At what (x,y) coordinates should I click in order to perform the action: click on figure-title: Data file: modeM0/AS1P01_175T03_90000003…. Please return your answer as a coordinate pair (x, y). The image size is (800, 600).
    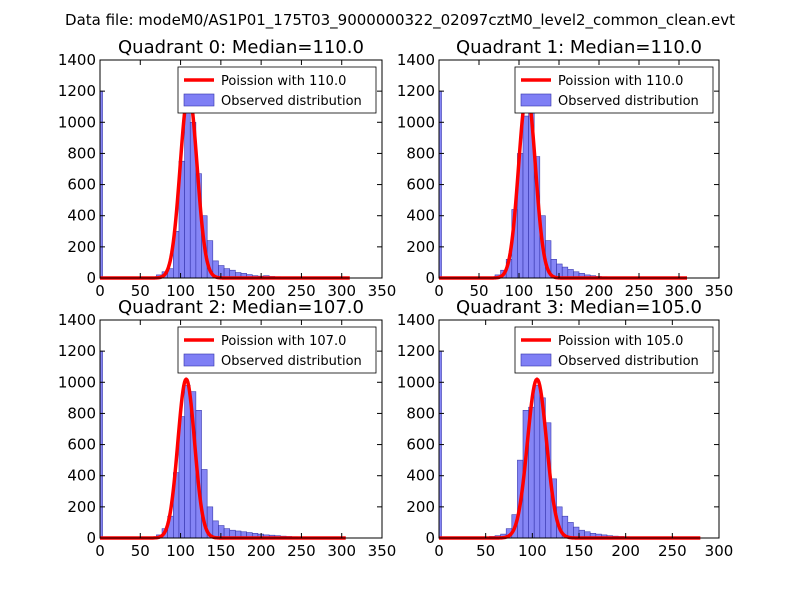
    Looking at the image, I should click on (400, 20).